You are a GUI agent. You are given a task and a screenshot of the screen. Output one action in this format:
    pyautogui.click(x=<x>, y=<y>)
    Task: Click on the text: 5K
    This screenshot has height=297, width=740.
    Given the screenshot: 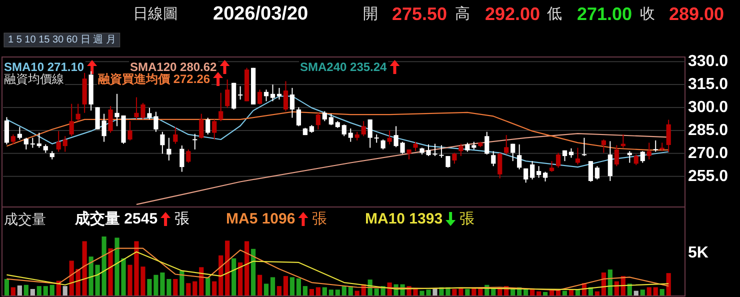 What is the action you would take?
    pyautogui.click(x=698, y=253)
    